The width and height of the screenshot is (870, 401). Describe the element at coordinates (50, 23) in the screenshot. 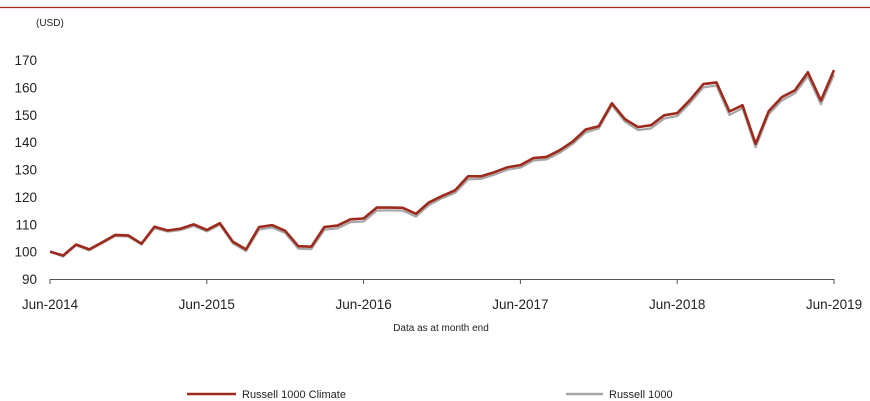

I see `y-unit-label: (USD)` at that location.